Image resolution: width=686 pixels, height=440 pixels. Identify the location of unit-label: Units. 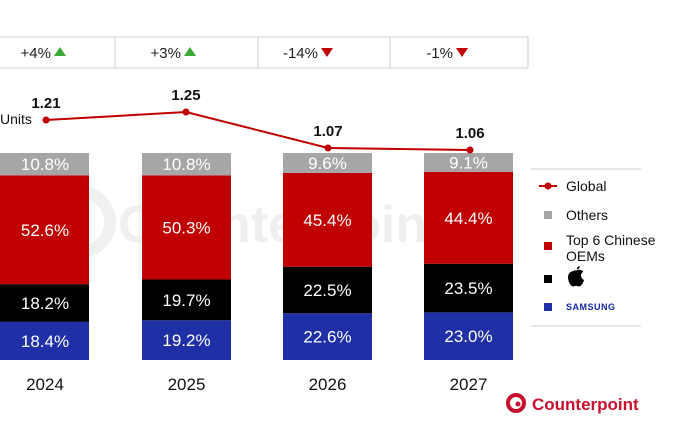
(16, 119).